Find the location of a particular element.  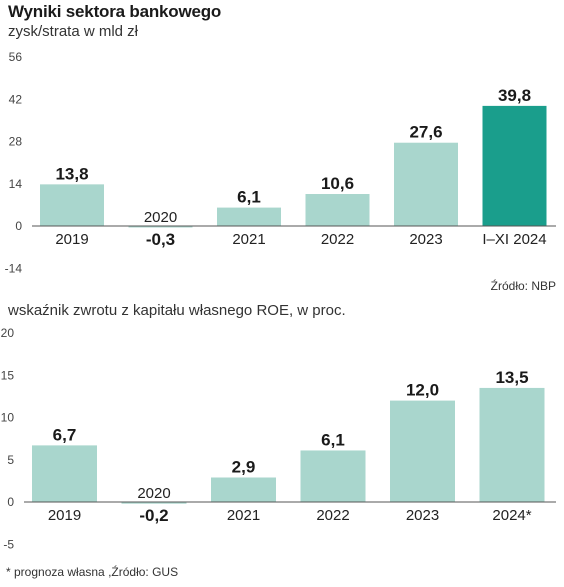

chart2-category-label: 2024* is located at coordinates (511, 515).